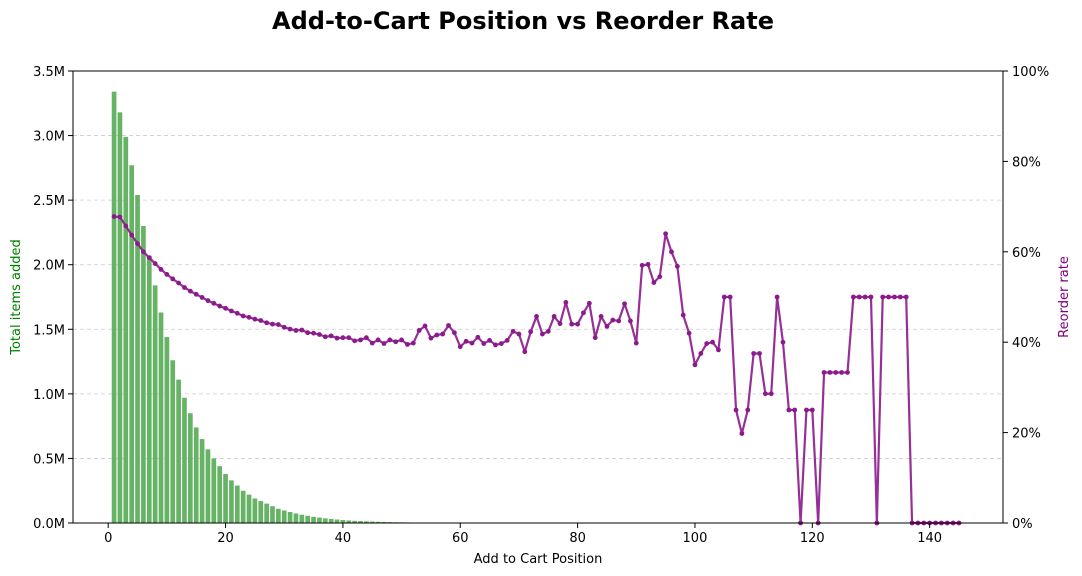 The width and height of the screenshot is (1082, 576). I want to click on y-left-tick-label: 3.0M, so click(49, 137).